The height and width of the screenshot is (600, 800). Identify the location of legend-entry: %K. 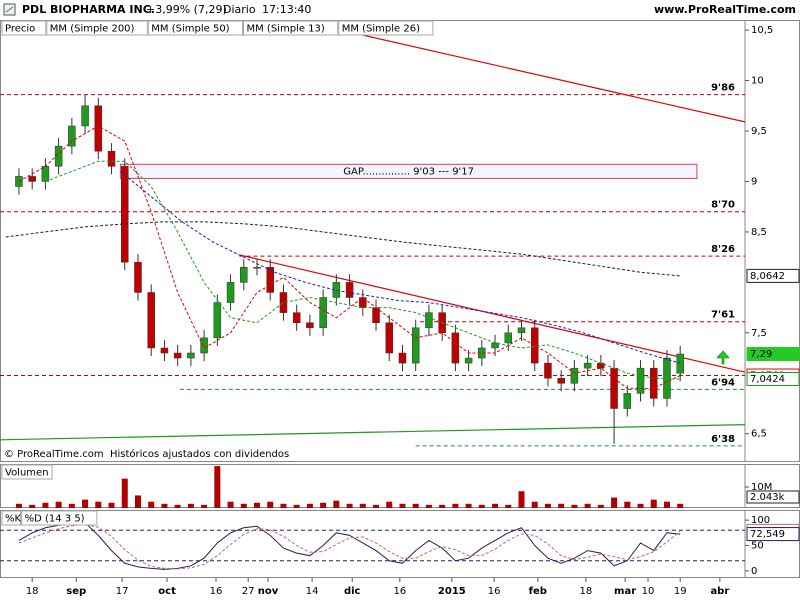
(13, 519).